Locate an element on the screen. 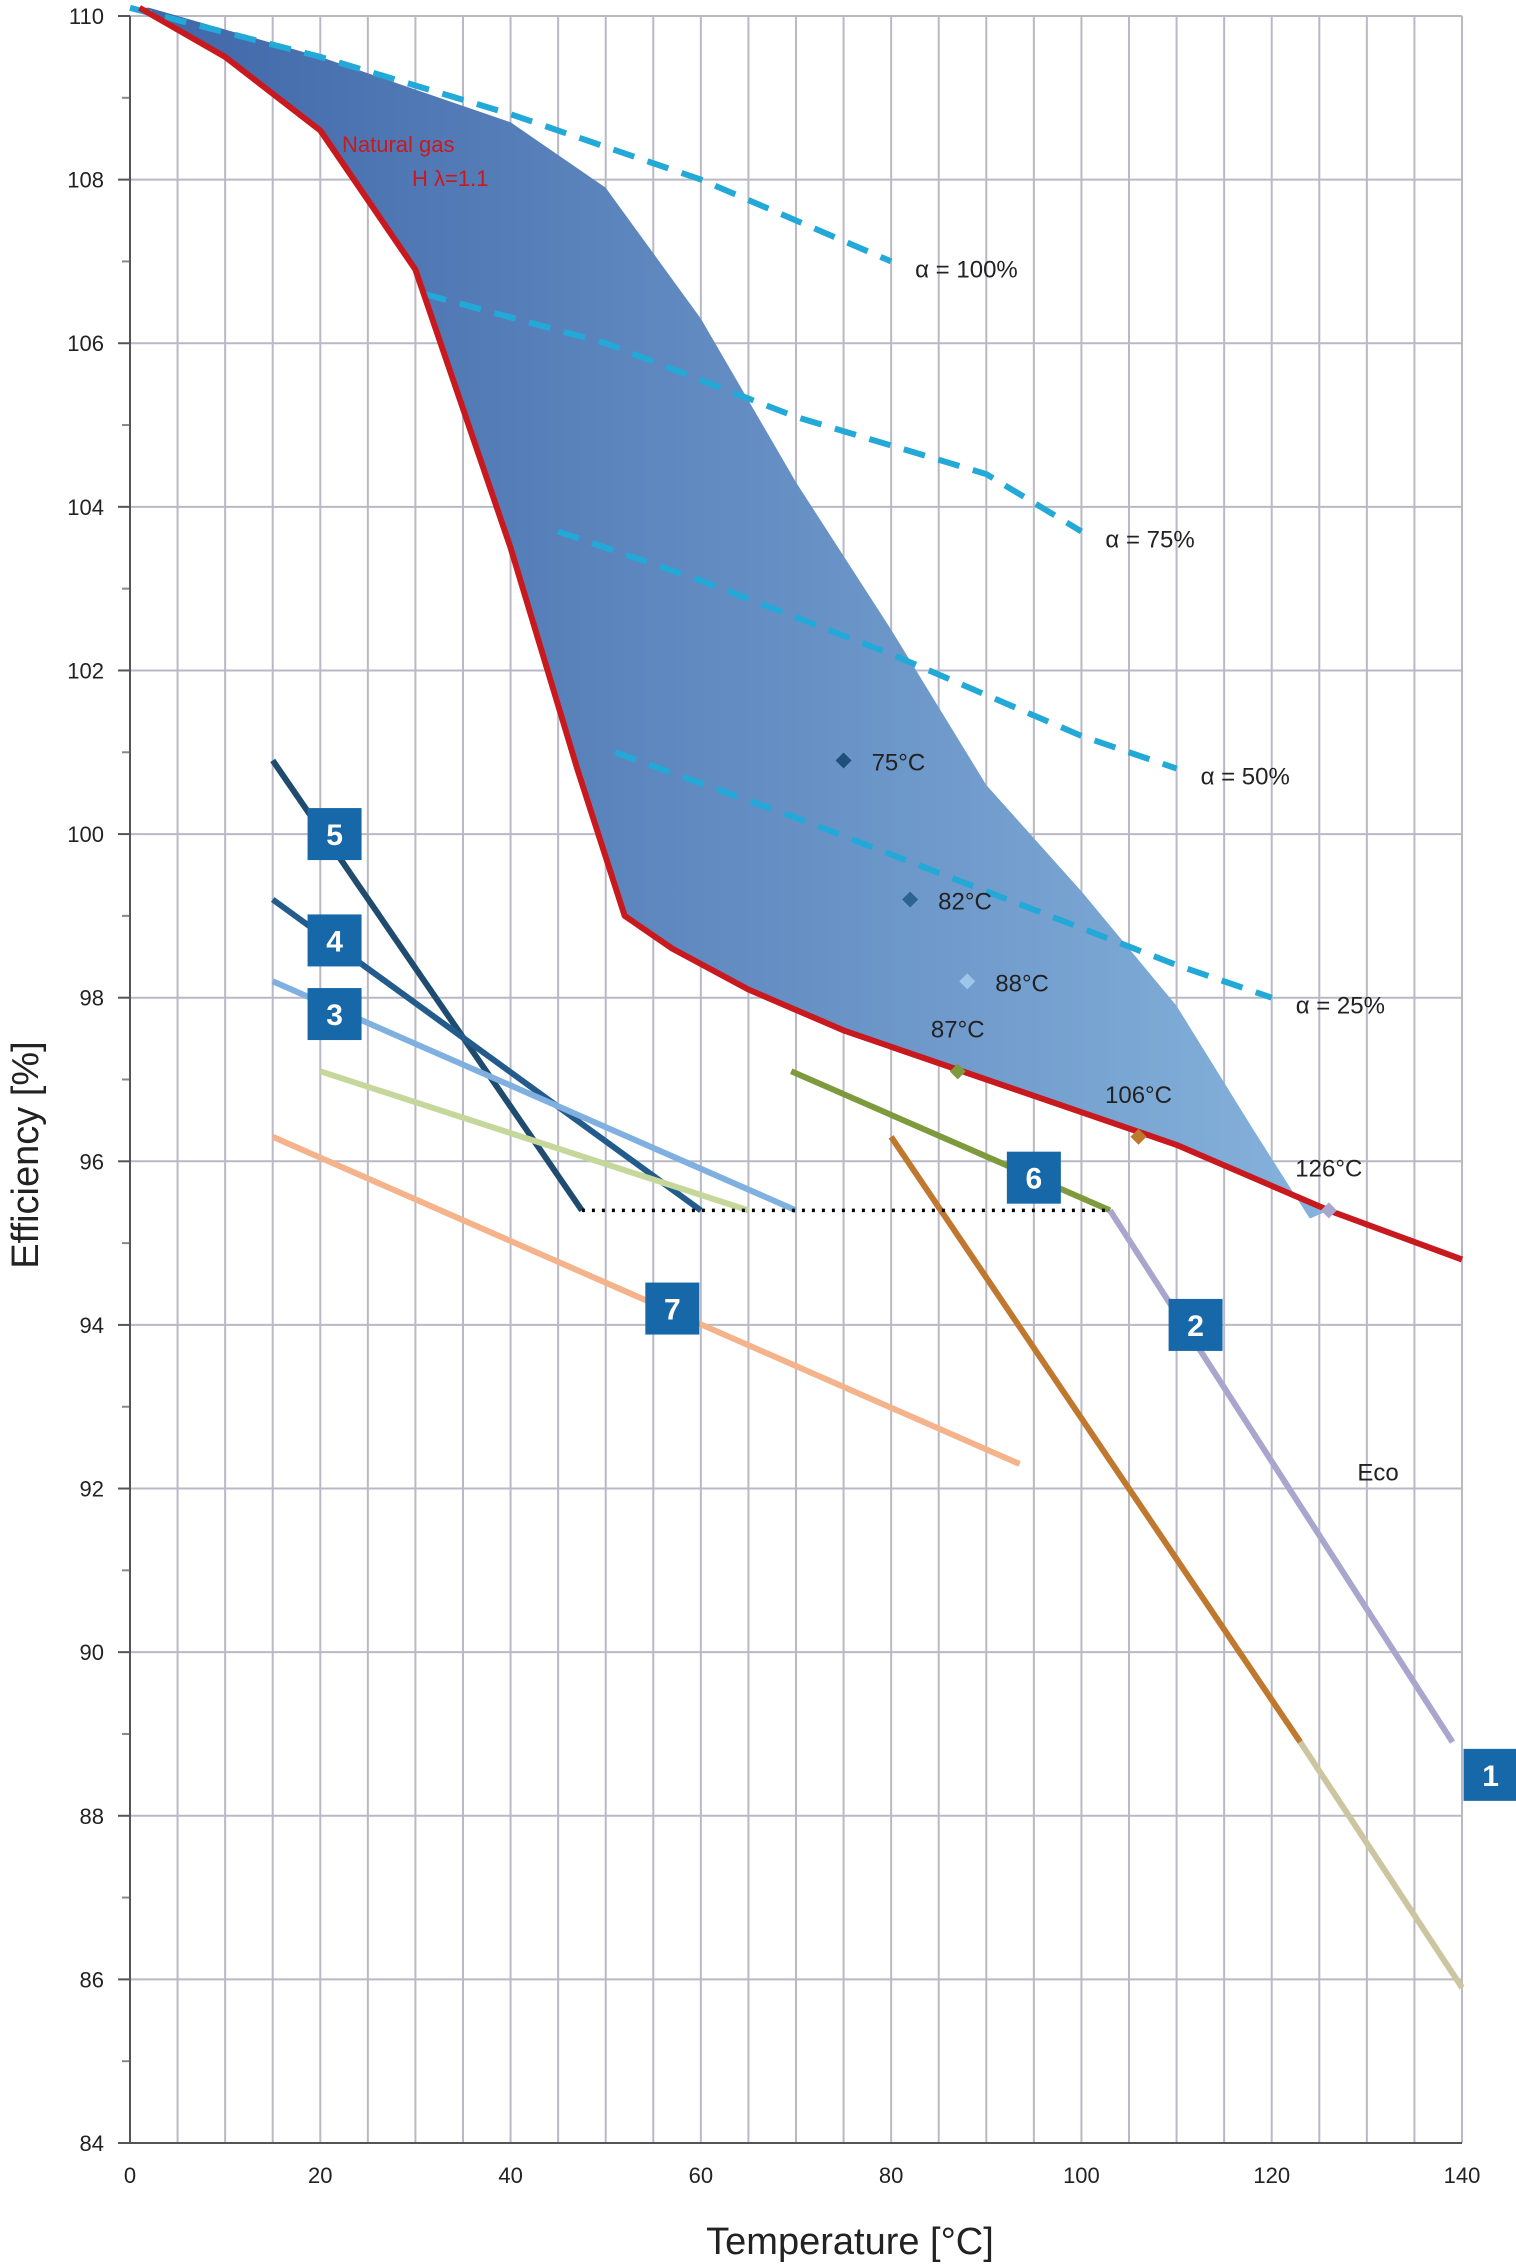 This screenshot has height=2267, width=1516. alpha-label: α = 50% is located at coordinates (1245, 777).